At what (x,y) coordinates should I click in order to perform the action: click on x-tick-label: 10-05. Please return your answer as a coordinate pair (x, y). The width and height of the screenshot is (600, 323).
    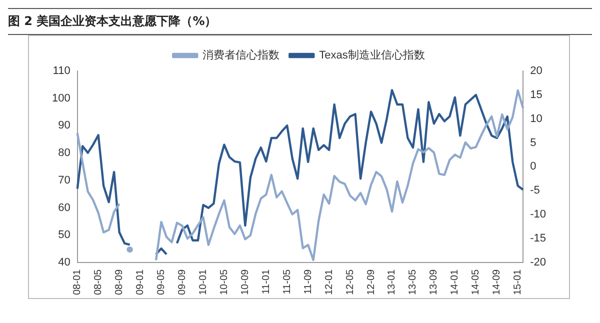
    Looking at the image, I should click on (224, 281).